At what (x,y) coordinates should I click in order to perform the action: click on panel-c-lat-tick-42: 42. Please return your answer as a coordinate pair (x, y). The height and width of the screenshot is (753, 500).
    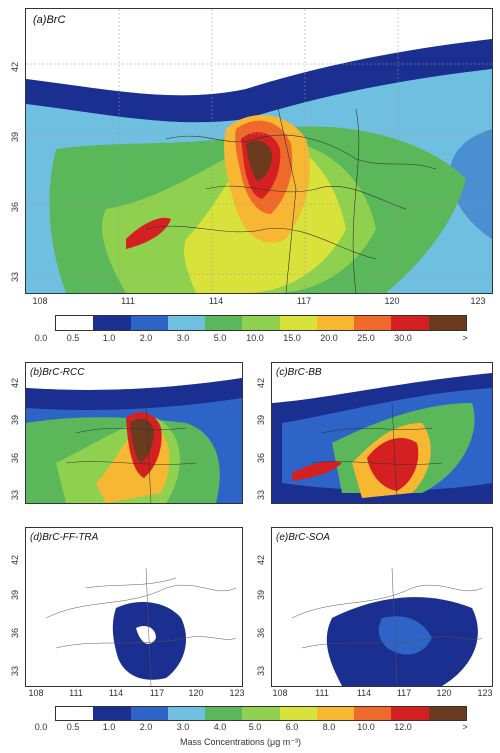
    Looking at the image, I should click on (261, 382).